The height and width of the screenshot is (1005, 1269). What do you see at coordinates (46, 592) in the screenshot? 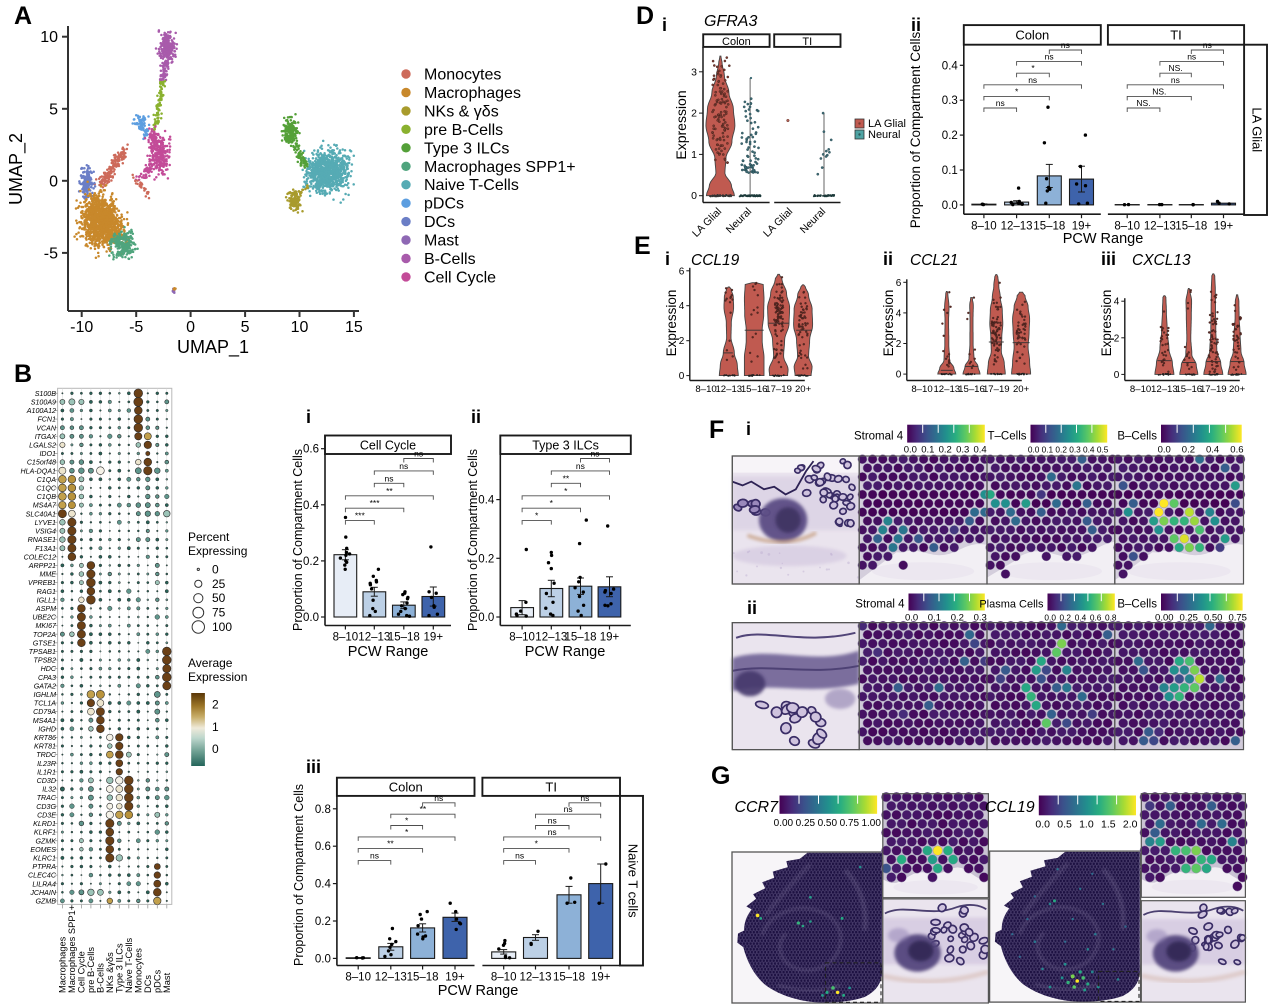
I see `svg-text: RAG1` at bounding box center [46, 592].